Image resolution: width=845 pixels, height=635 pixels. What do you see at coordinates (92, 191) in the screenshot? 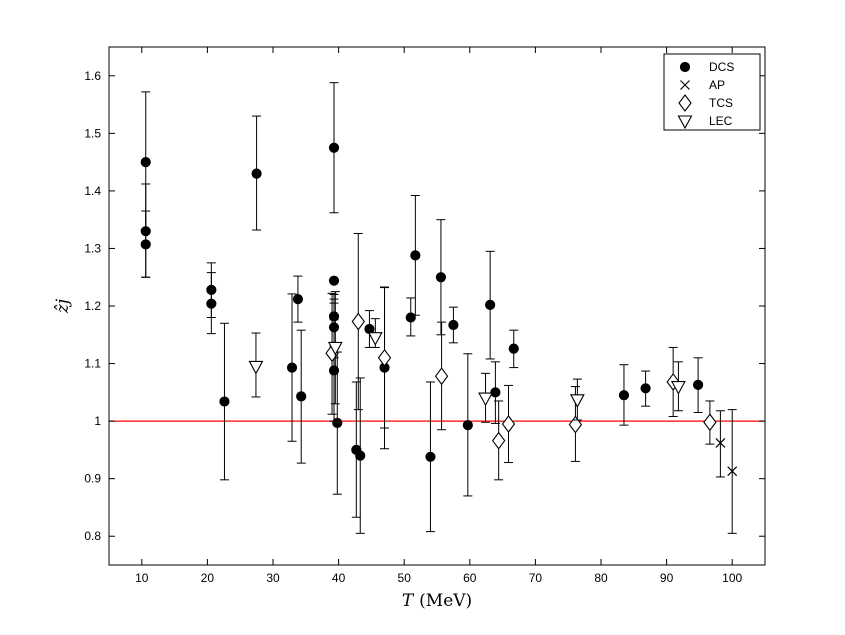
I see `y-tick-label: 1.4` at bounding box center [92, 191].